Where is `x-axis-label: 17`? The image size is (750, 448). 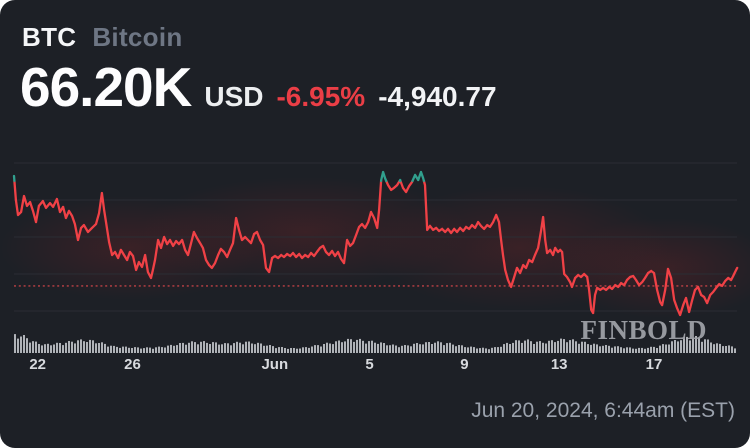
x-axis-label: 17 is located at coordinates (654, 364).